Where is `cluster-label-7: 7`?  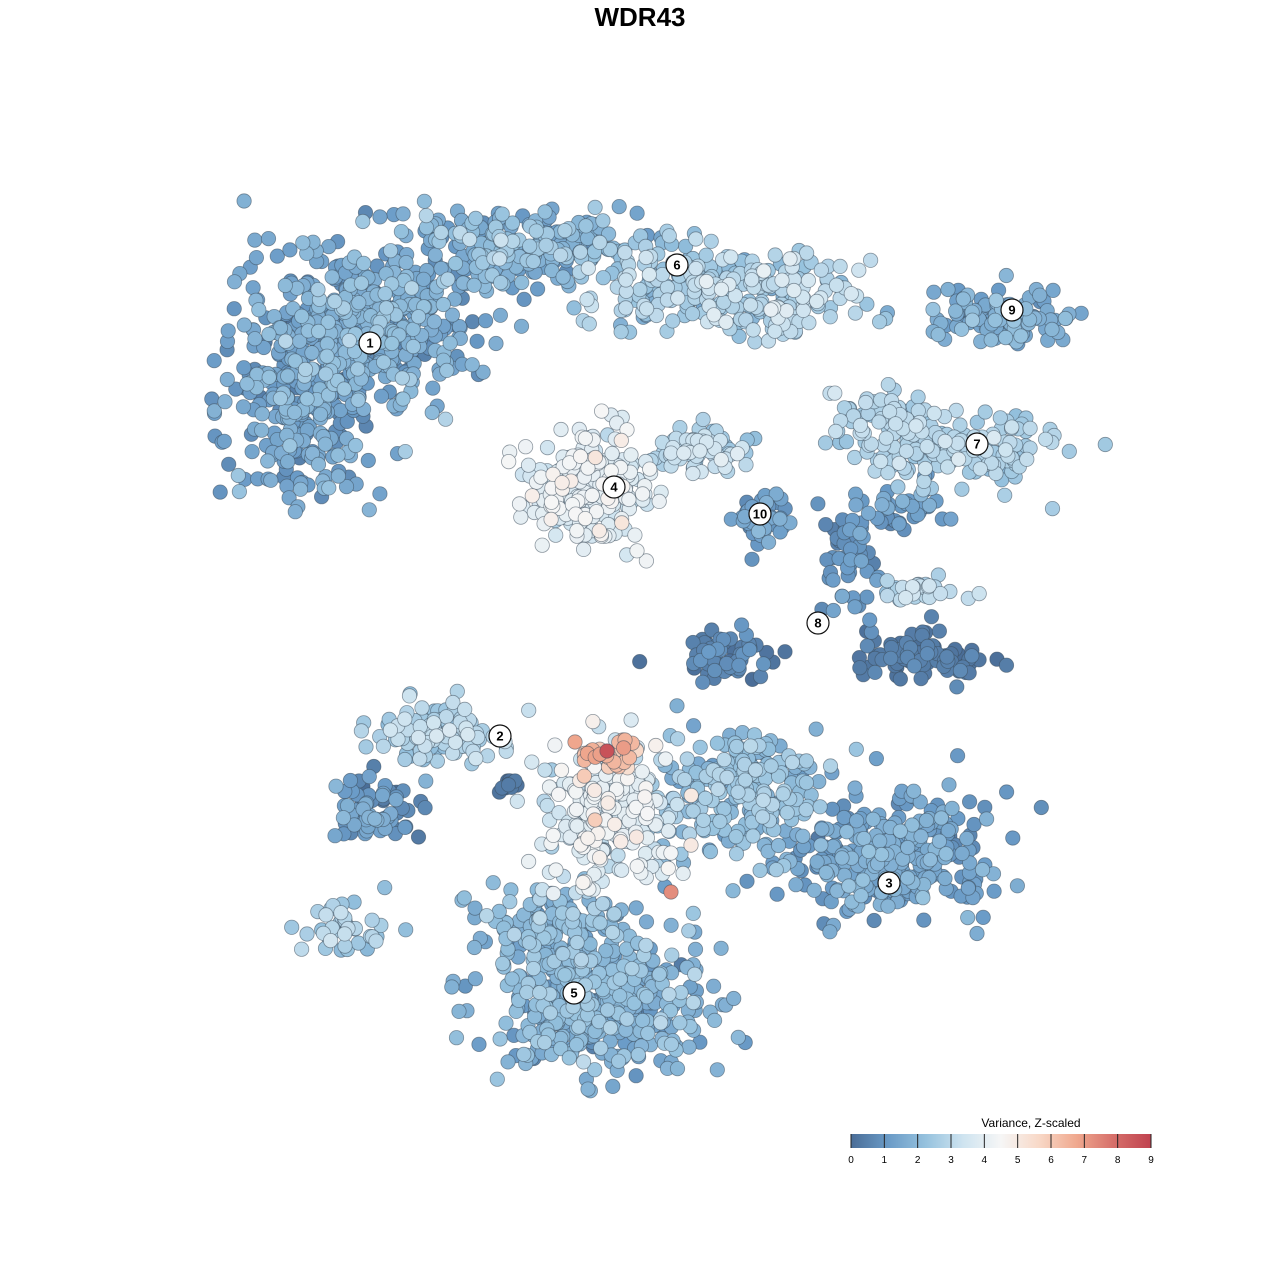 cluster-label-7: 7 is located at coordinates (977, 444).